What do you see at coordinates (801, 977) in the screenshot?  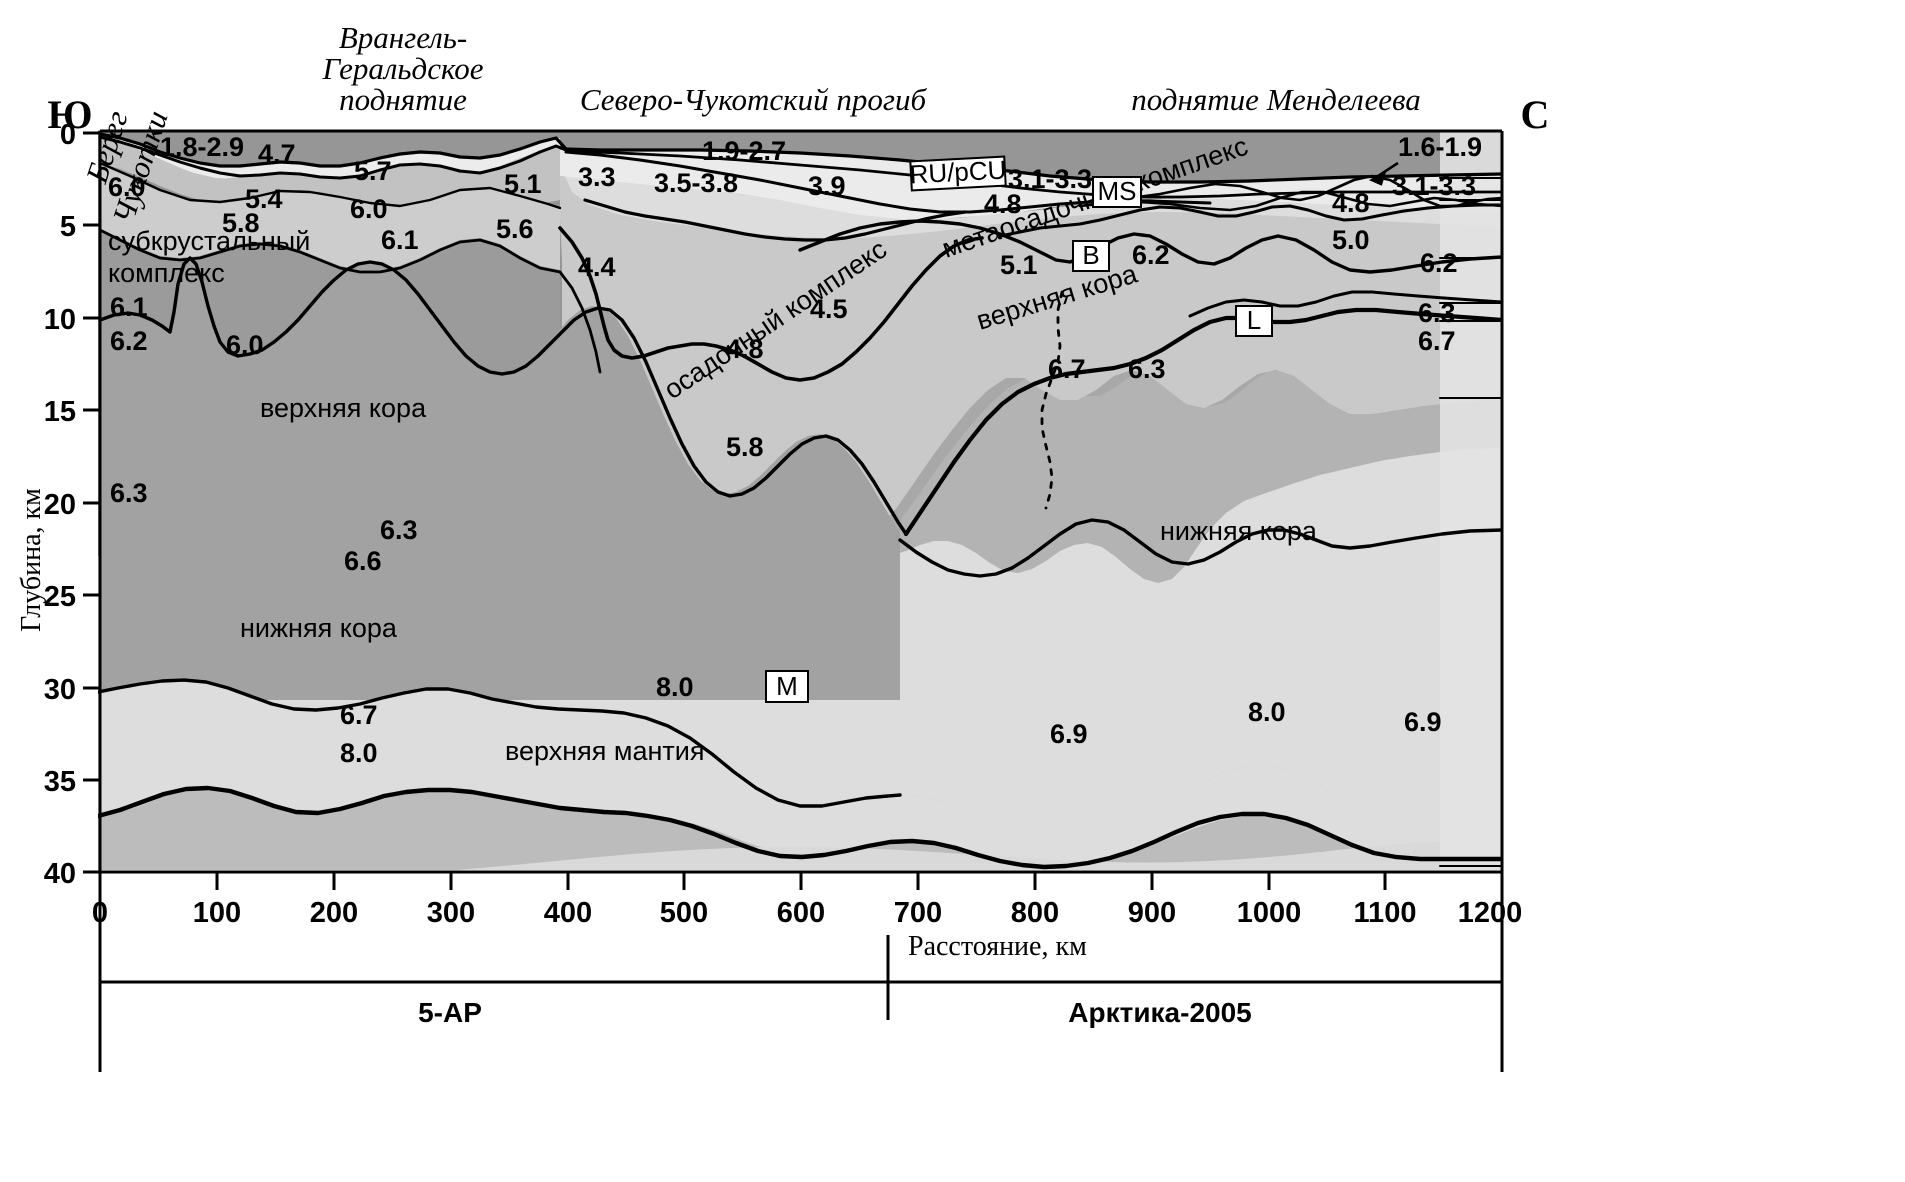 I see `survey-segment-bars` at bounding box center [801, 977].